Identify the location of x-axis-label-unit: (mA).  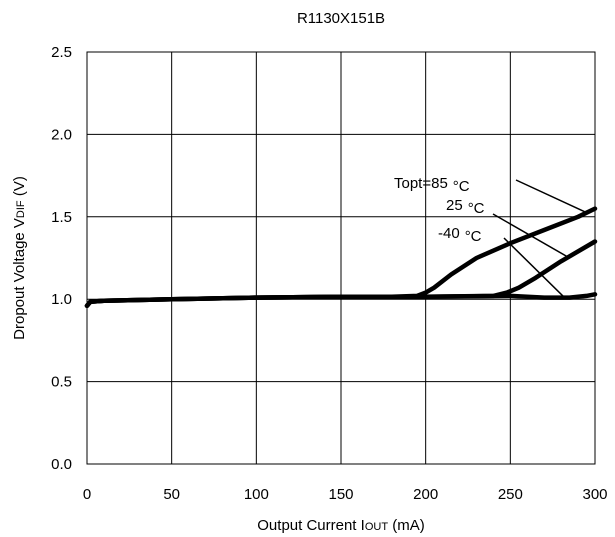
(406, 525).